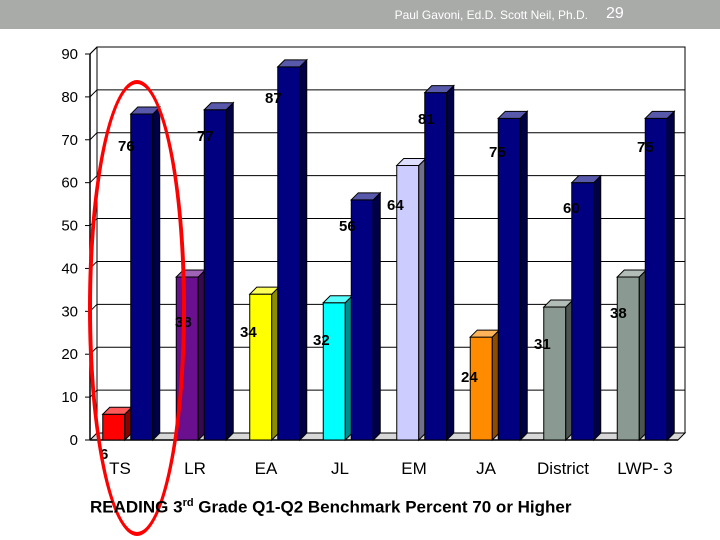 The height and width of the screenshot is (540, 720). Describe the element at coordinates (219, 106) in the screenshot. I see `bar-q2-1-top` at that location.